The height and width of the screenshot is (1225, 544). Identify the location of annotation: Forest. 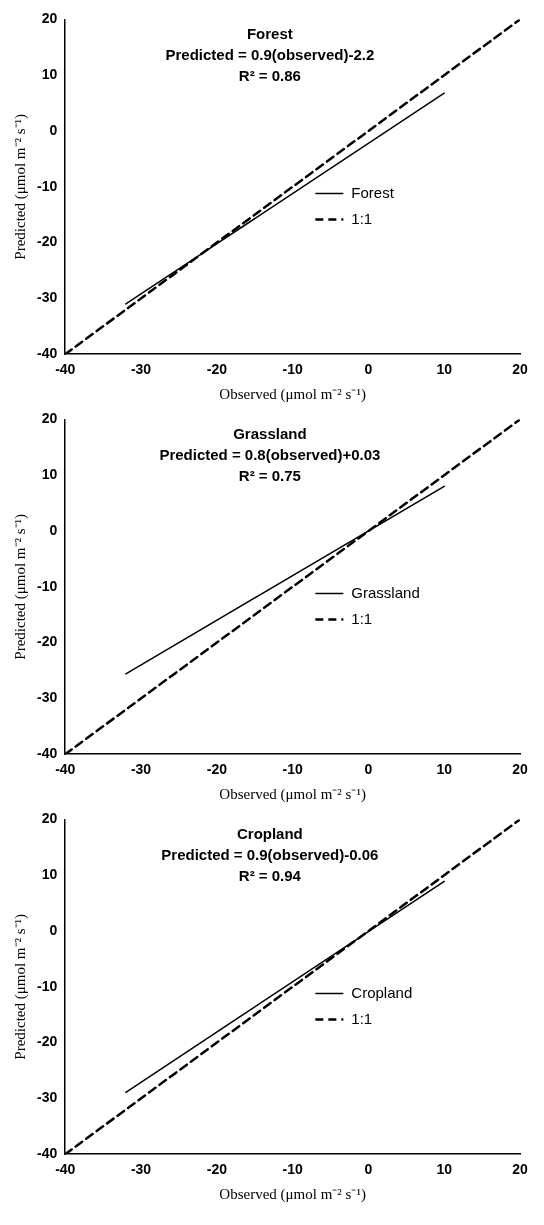
(269, 34).